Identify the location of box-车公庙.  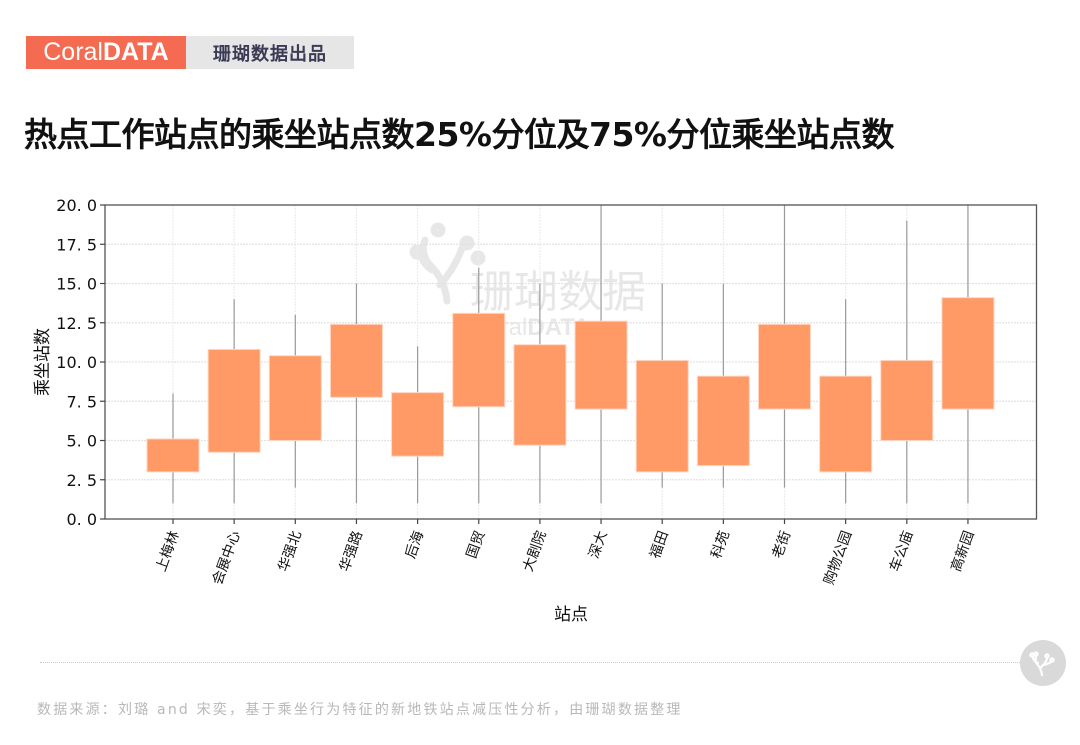
(907, 362).